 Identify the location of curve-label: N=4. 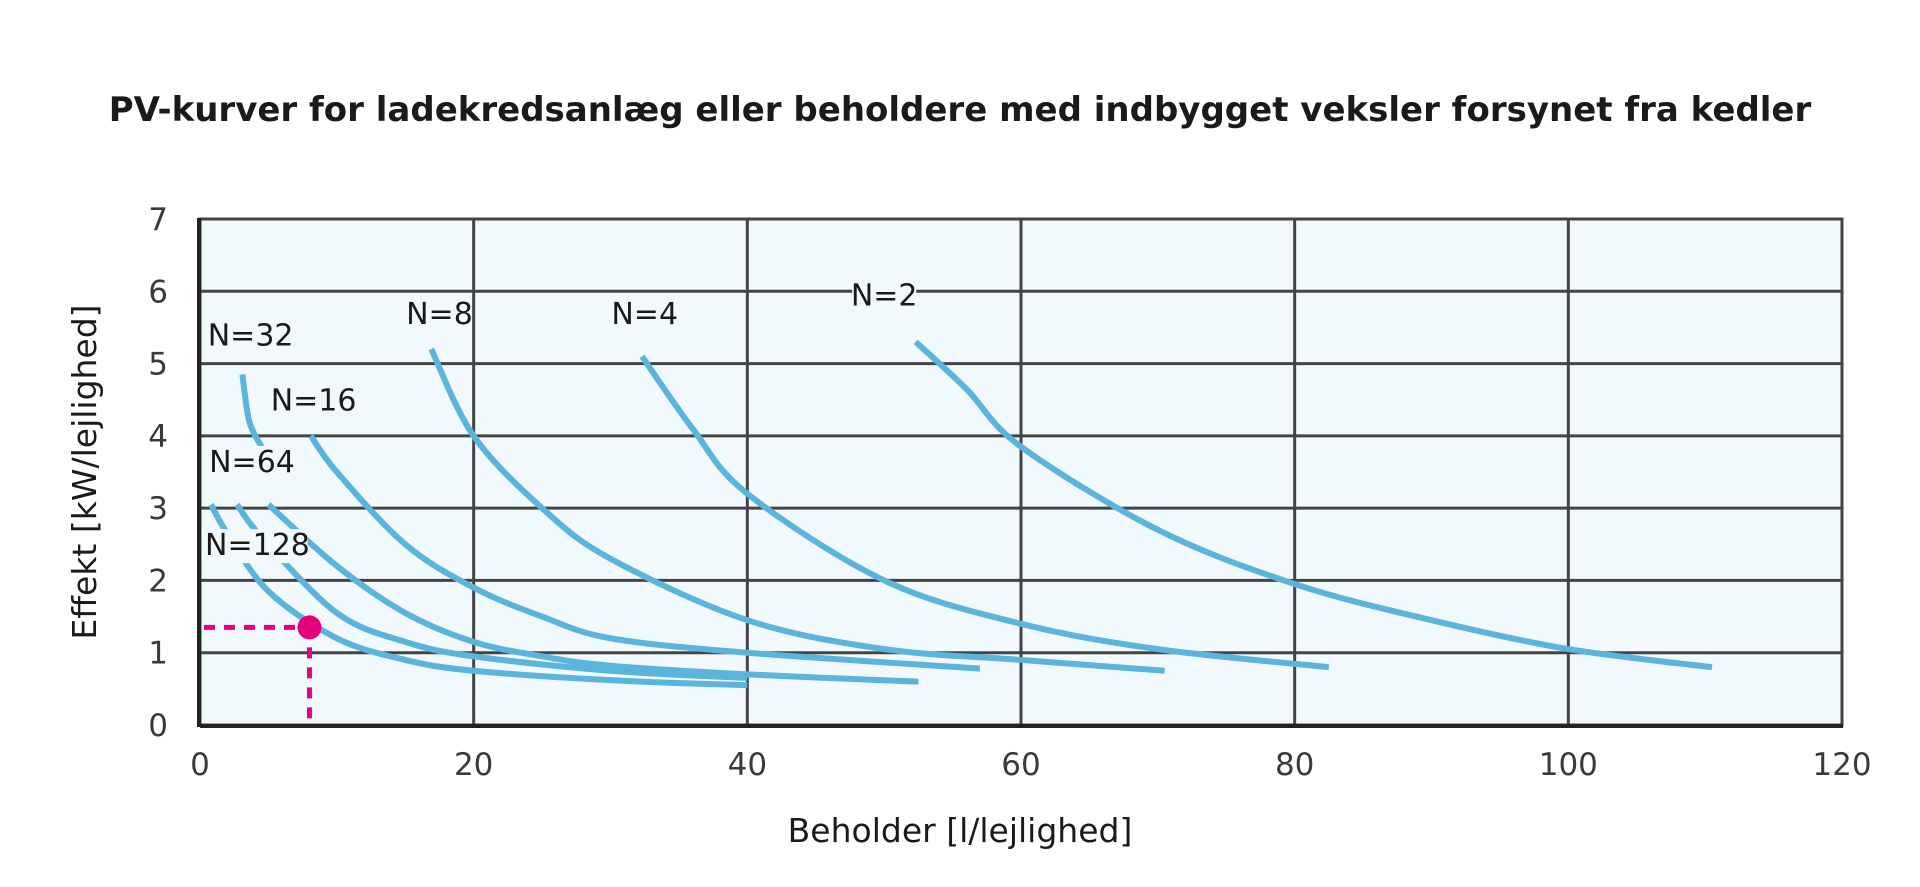
(644, 314).